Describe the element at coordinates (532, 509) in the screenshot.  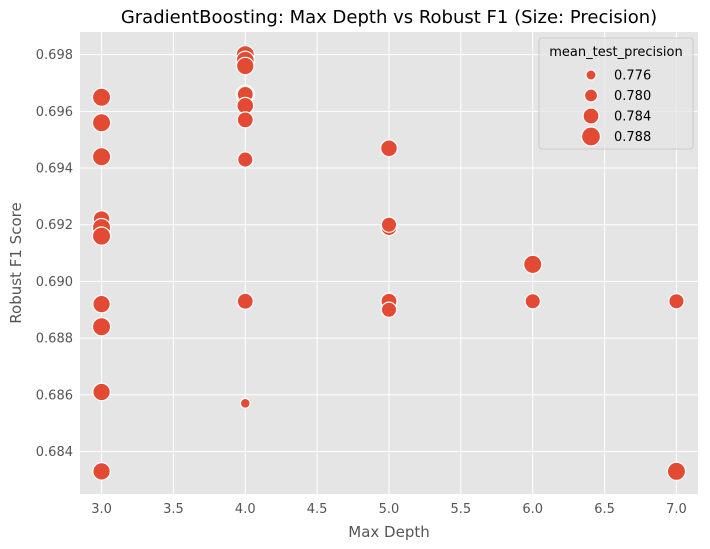
I see `x-tick-label: 6.0` at that location.